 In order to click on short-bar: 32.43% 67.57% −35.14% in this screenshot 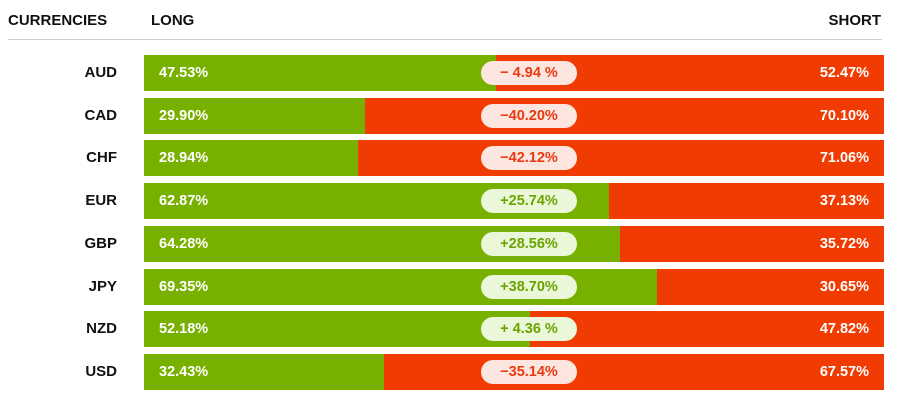, I will do `click(514, 371)`.